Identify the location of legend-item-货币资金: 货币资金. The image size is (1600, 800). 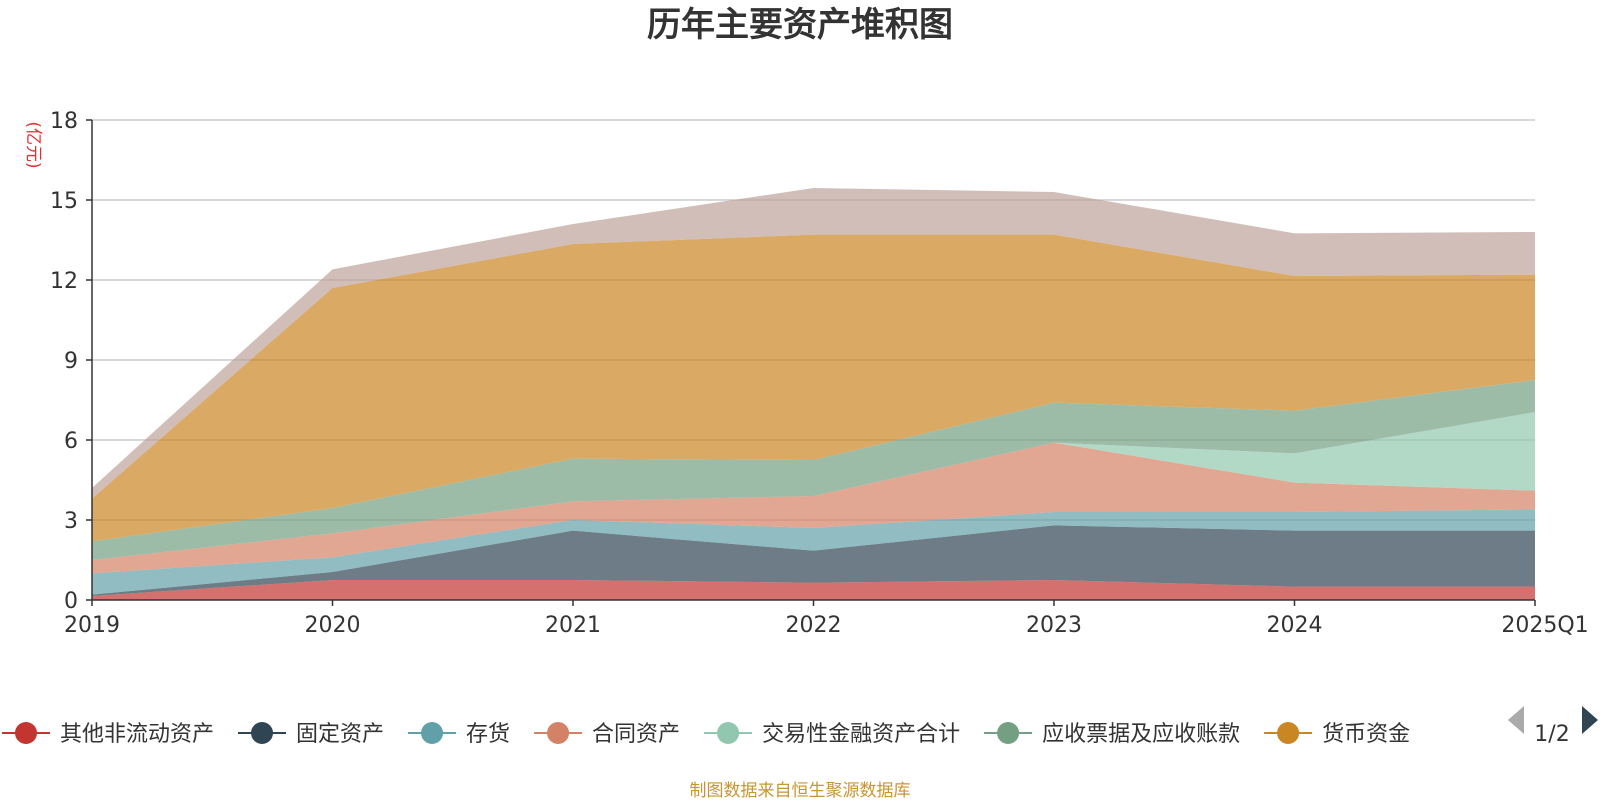
(1337, 734).